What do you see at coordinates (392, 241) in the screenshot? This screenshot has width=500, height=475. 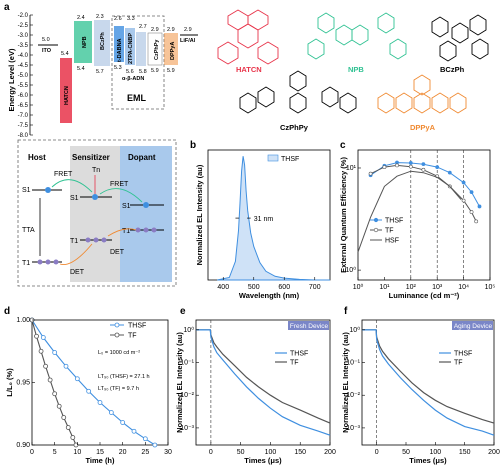 I see `legend-label: HSF` at bounding box center [392, 241].